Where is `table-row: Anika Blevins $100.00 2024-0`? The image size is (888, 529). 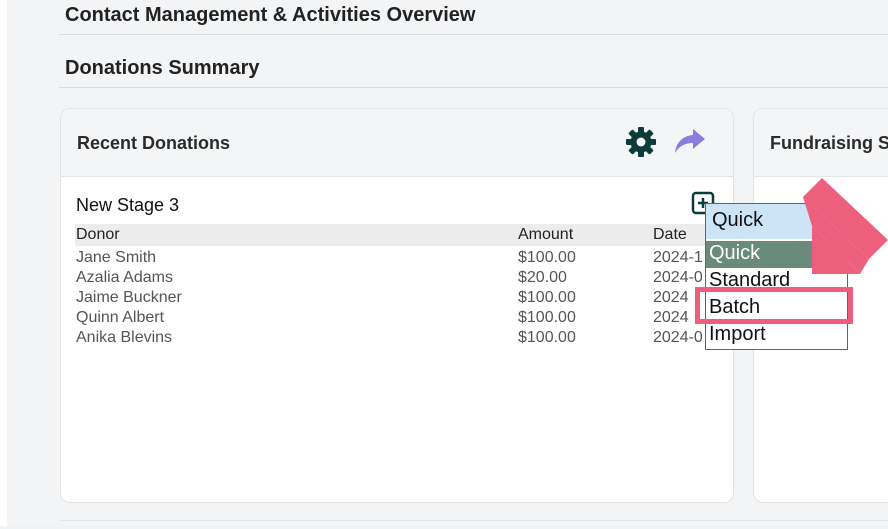
table-row: Anika Blevins $100.00 2024-0 is located at coordinates (395, 339).